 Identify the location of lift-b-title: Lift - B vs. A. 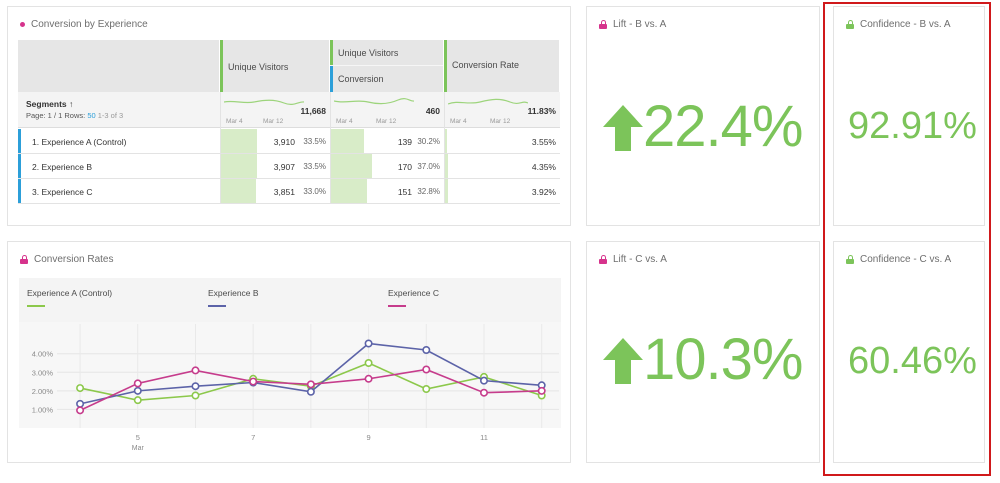
(632, 24).